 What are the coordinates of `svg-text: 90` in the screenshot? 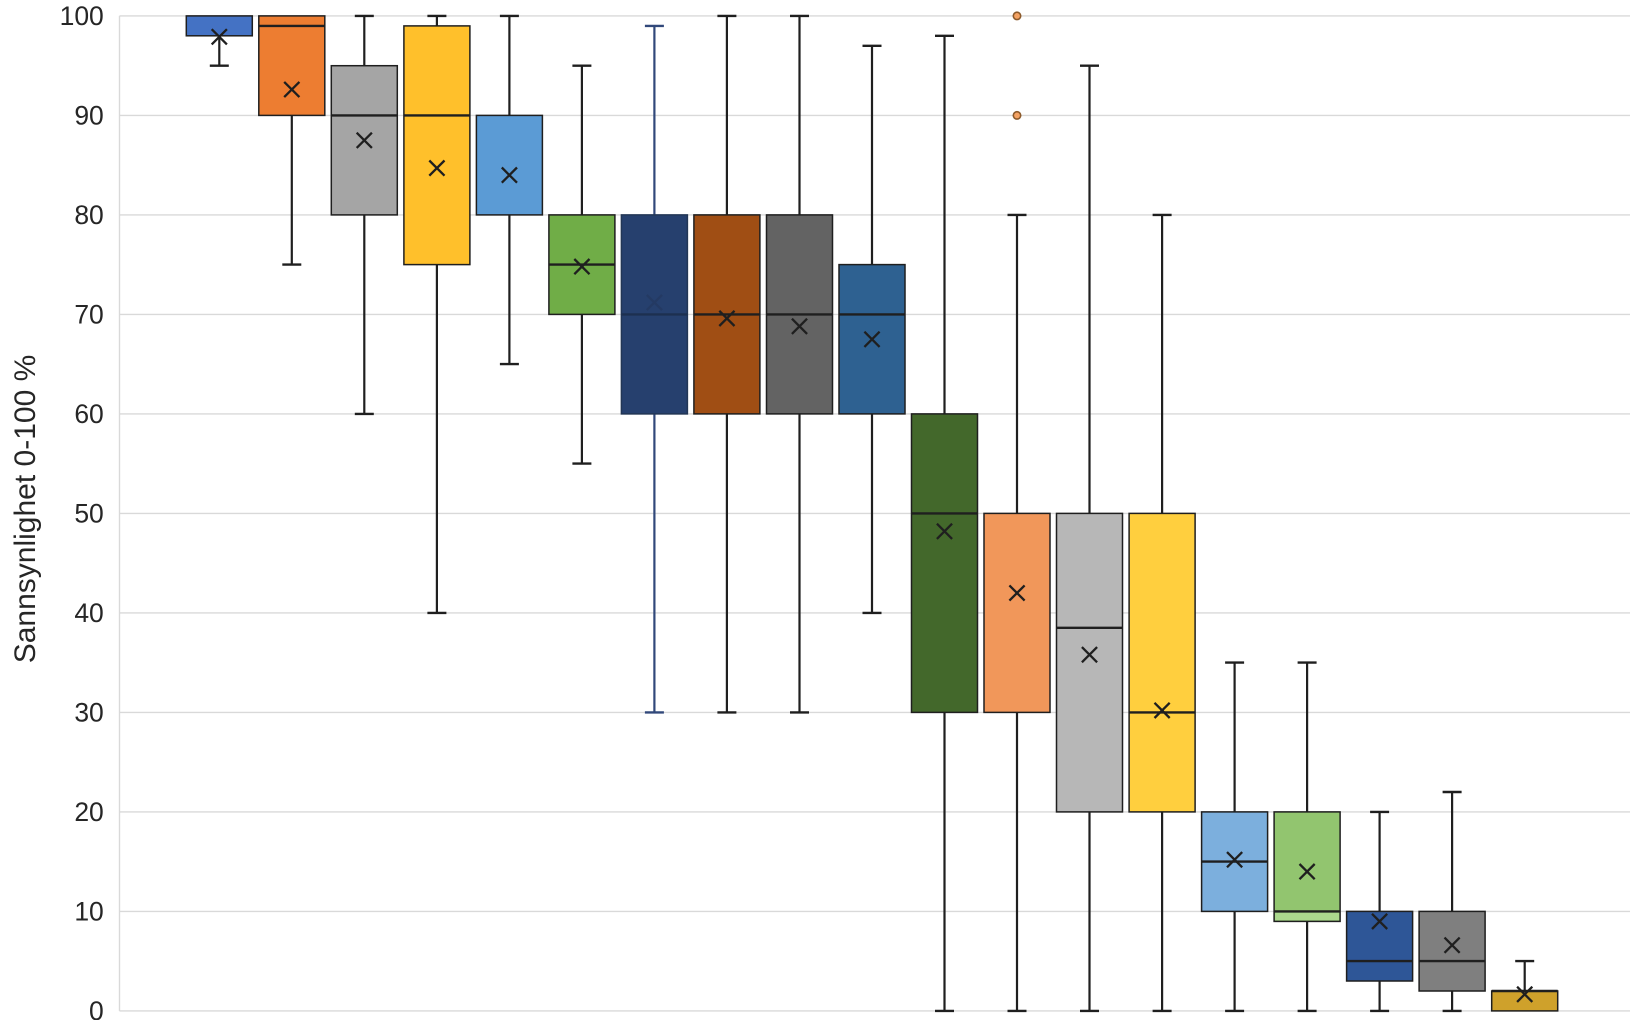 It's located at (88, 116).